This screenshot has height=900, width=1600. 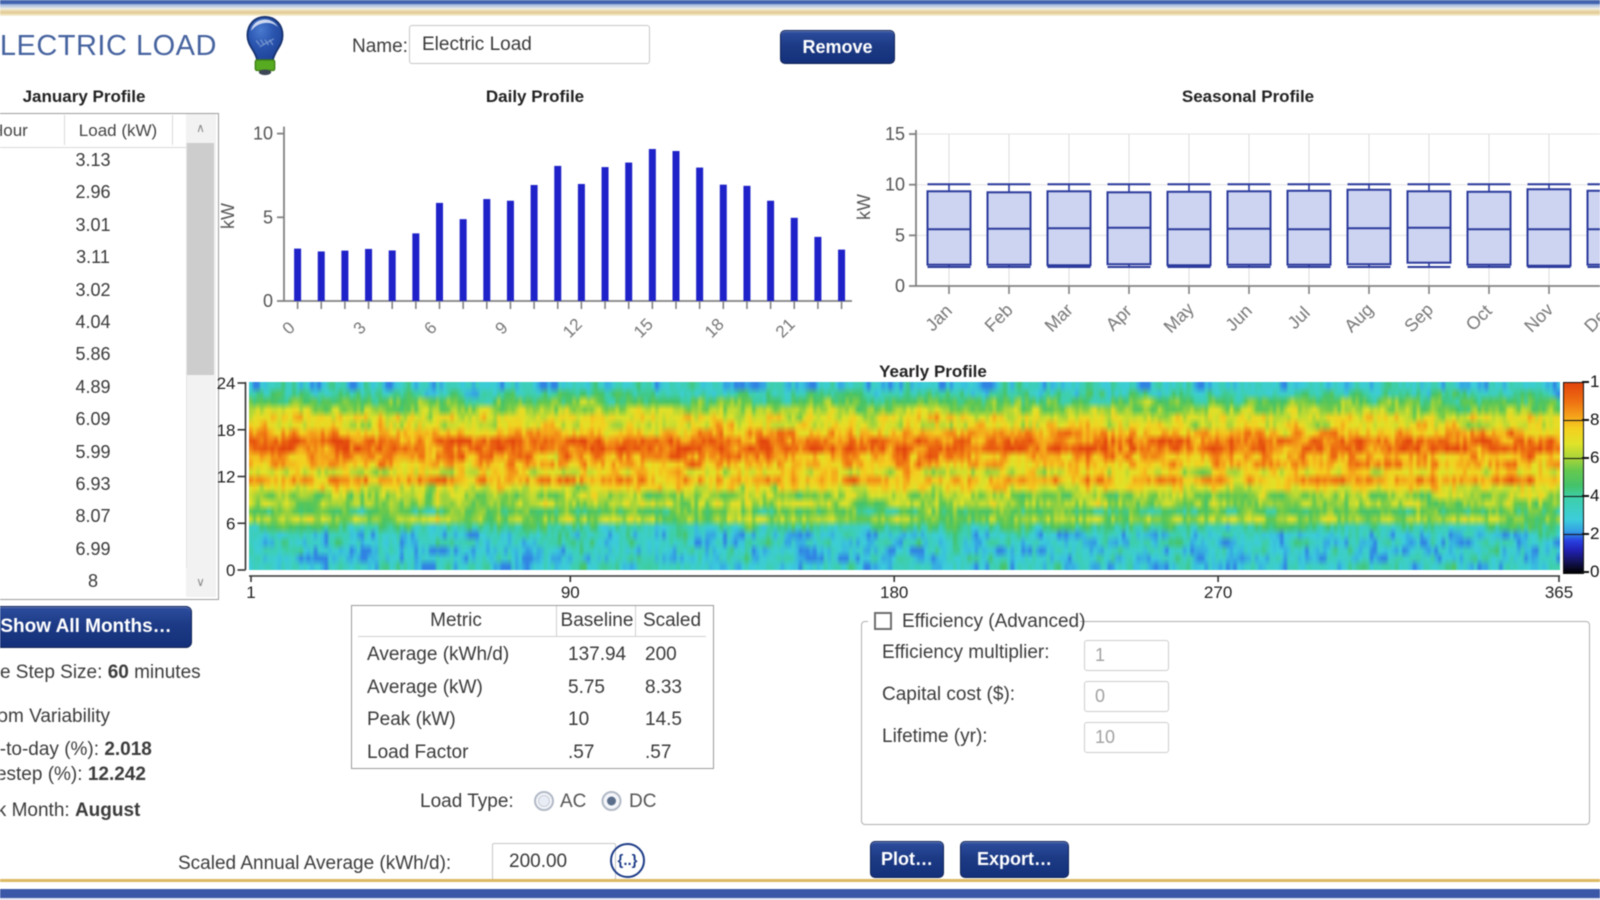 I want to click on svg-text: 21, so click(x=785, y=328).